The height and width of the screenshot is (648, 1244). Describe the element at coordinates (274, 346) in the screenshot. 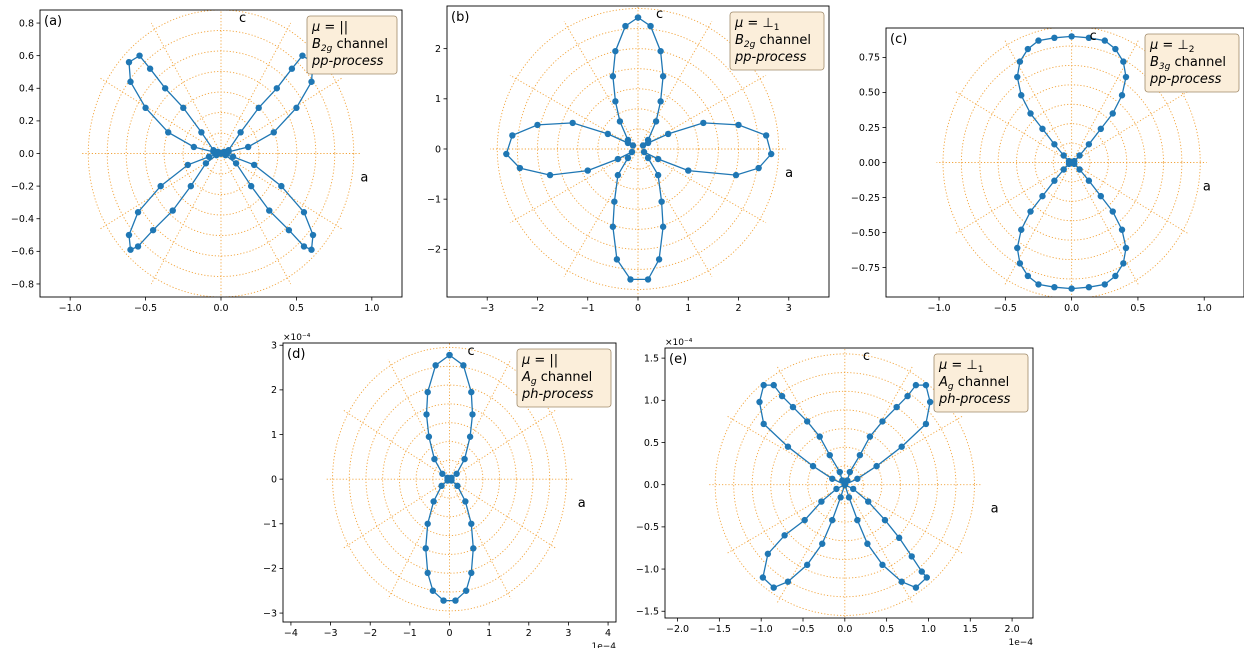

I see `y-tick-label: 3` at that location.